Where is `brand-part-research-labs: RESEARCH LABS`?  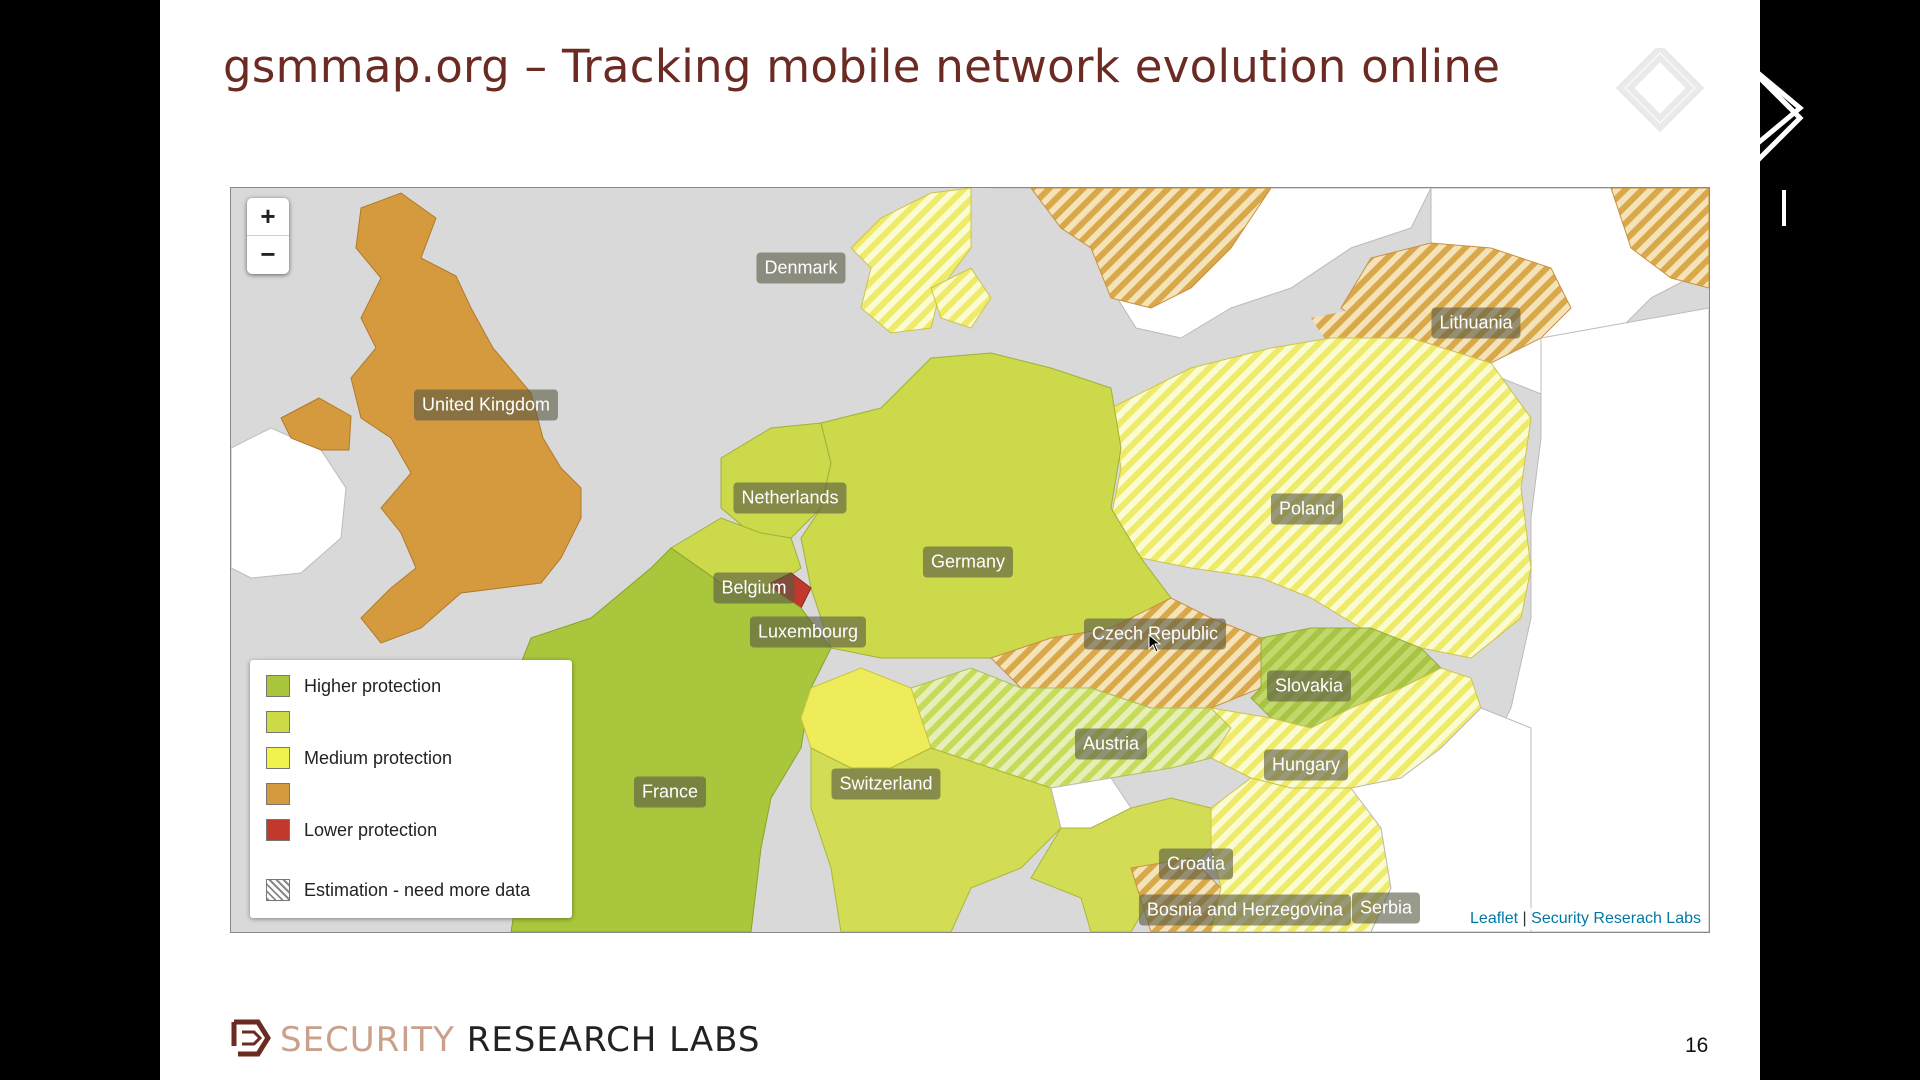 brand-part-research-labs: RESEARCH LABS is located at coordinates (613, 1040).